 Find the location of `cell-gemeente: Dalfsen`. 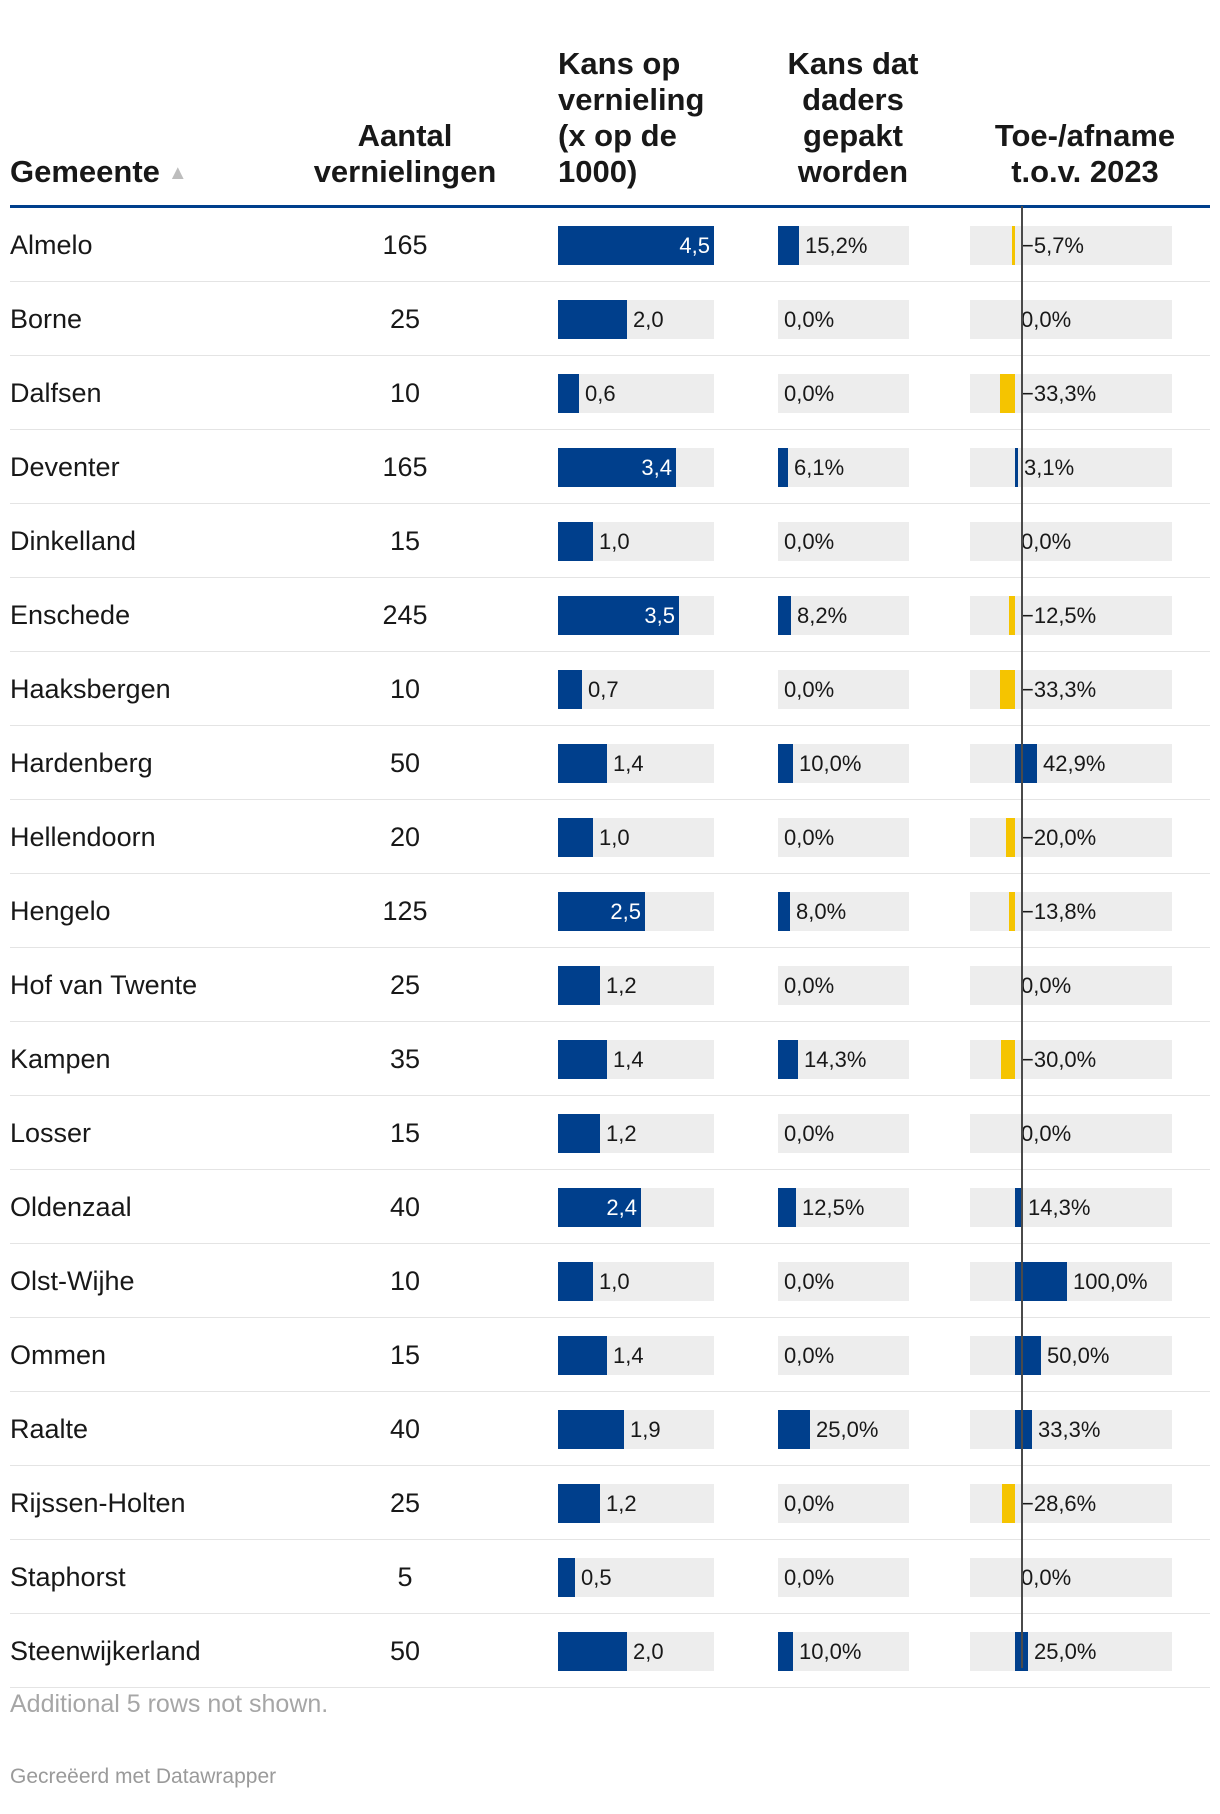

cell-gemeente: Dalfsen is located at coordinates (56, 393).